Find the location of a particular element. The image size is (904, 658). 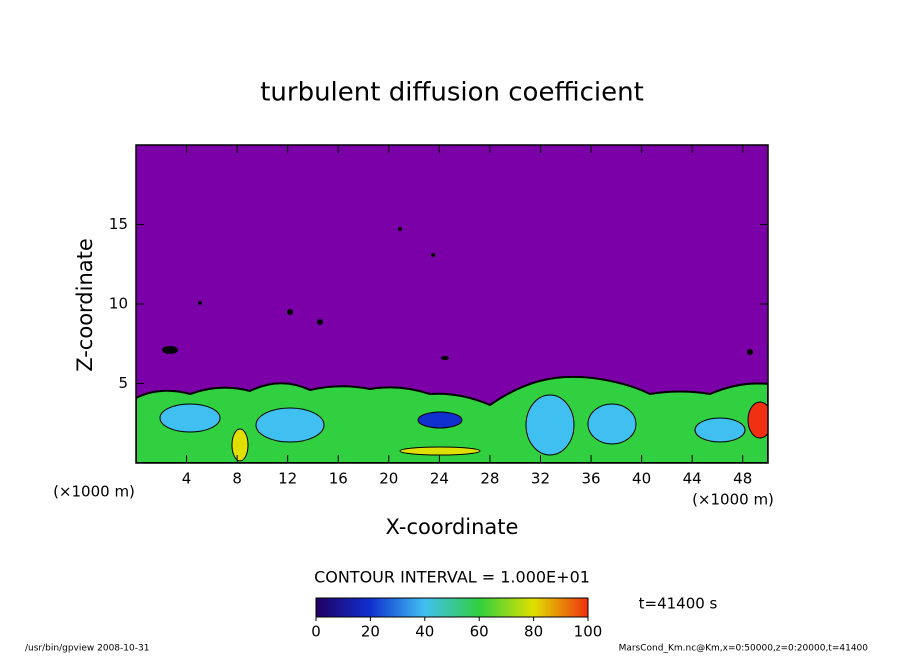

time-note: t=41400 s is located at coordinates (678, 604).